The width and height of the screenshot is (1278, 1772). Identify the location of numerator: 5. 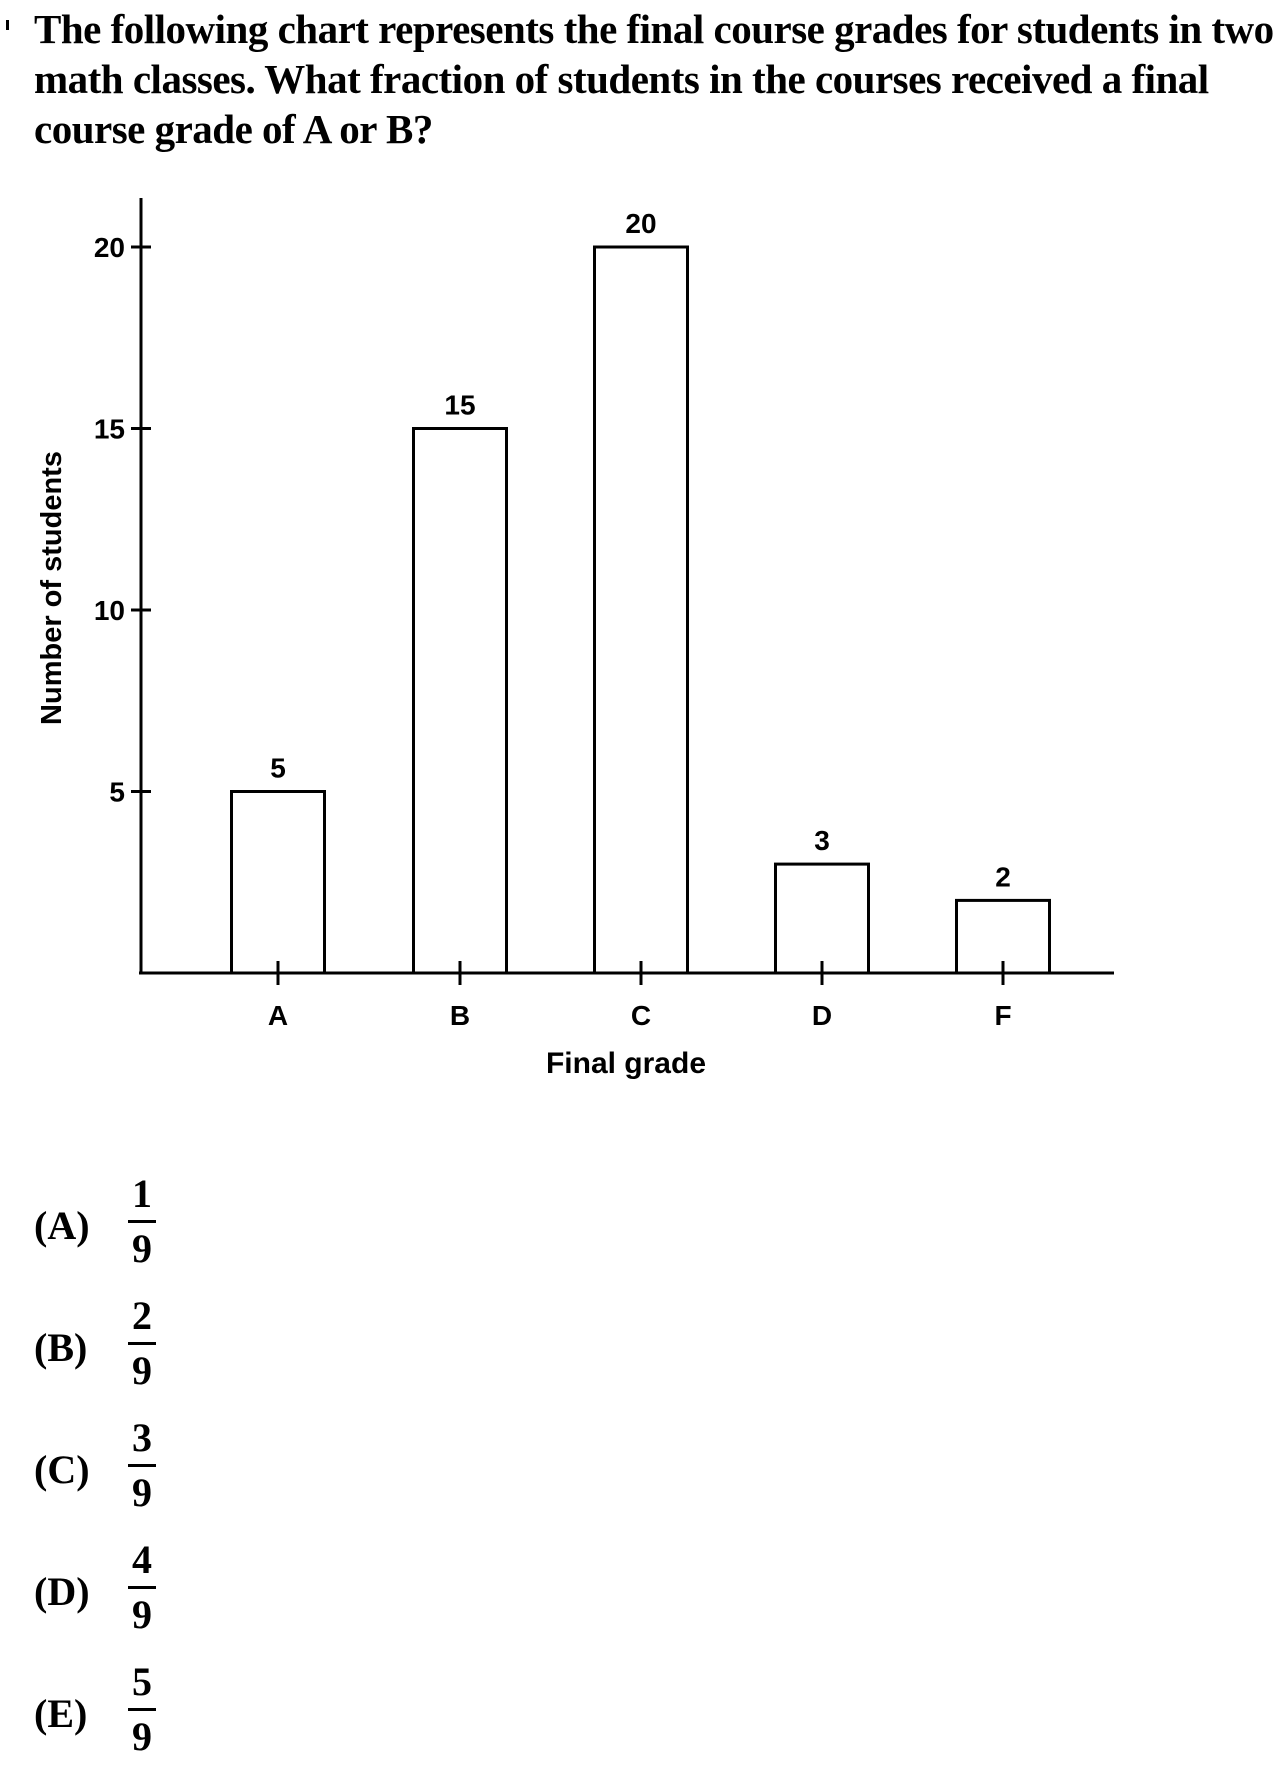
(142, 1681).